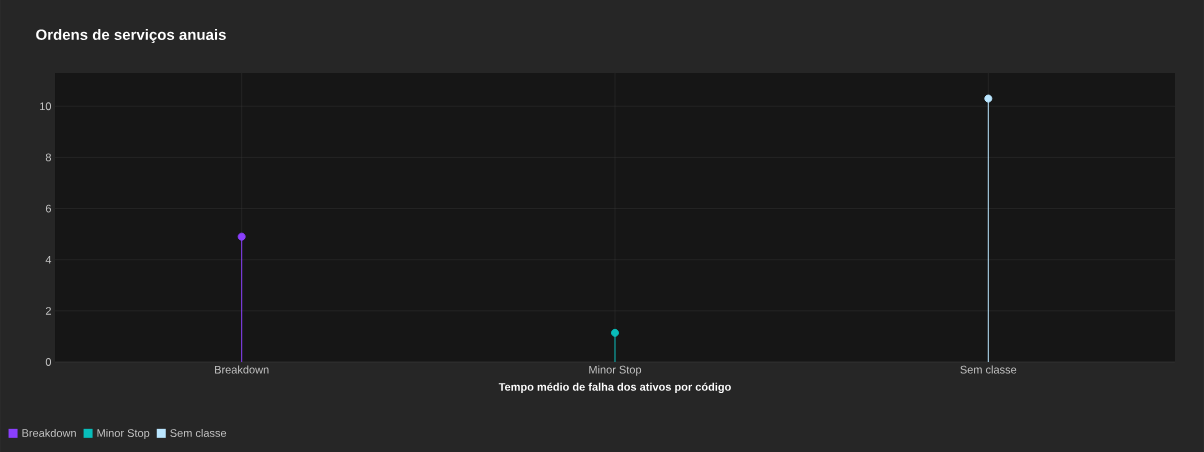 The width and height of the screenshot is (1204, 452). What do you see at coordinates (615, 370) in the screenshot?
I see `x-tick-label: Minor Stop` at bounding box center [615, 370].